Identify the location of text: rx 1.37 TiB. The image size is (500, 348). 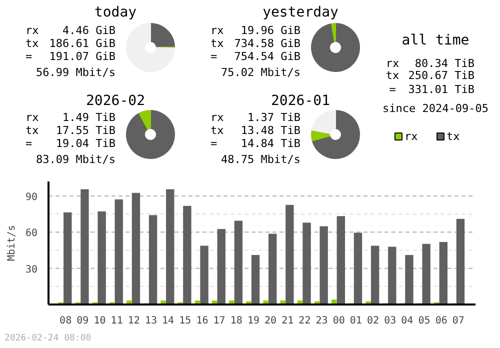
(255, 117).